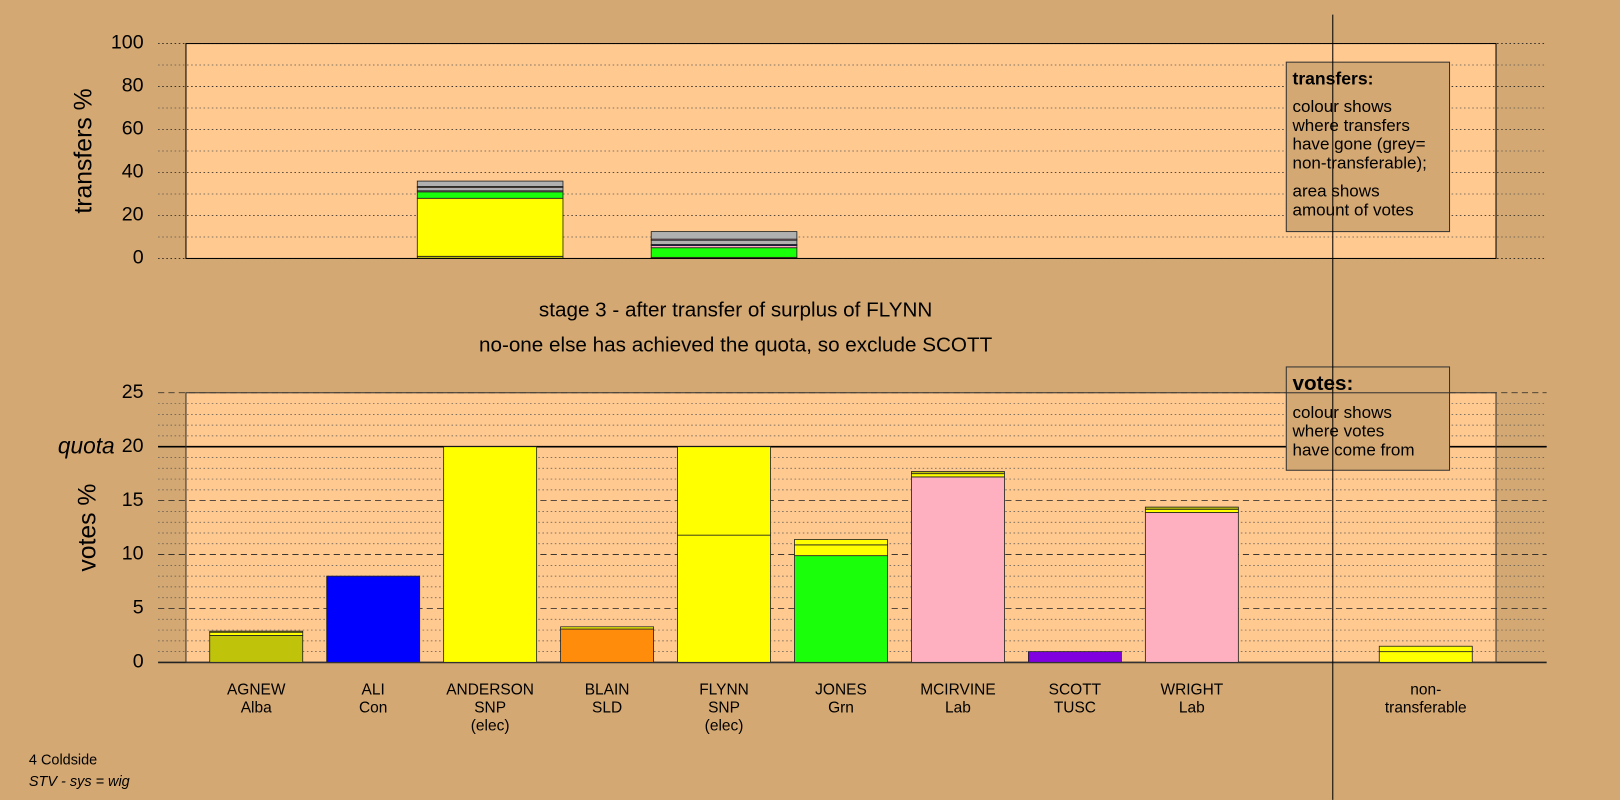  I want to click on y-axis-label: transfers %, so click(83, 150).